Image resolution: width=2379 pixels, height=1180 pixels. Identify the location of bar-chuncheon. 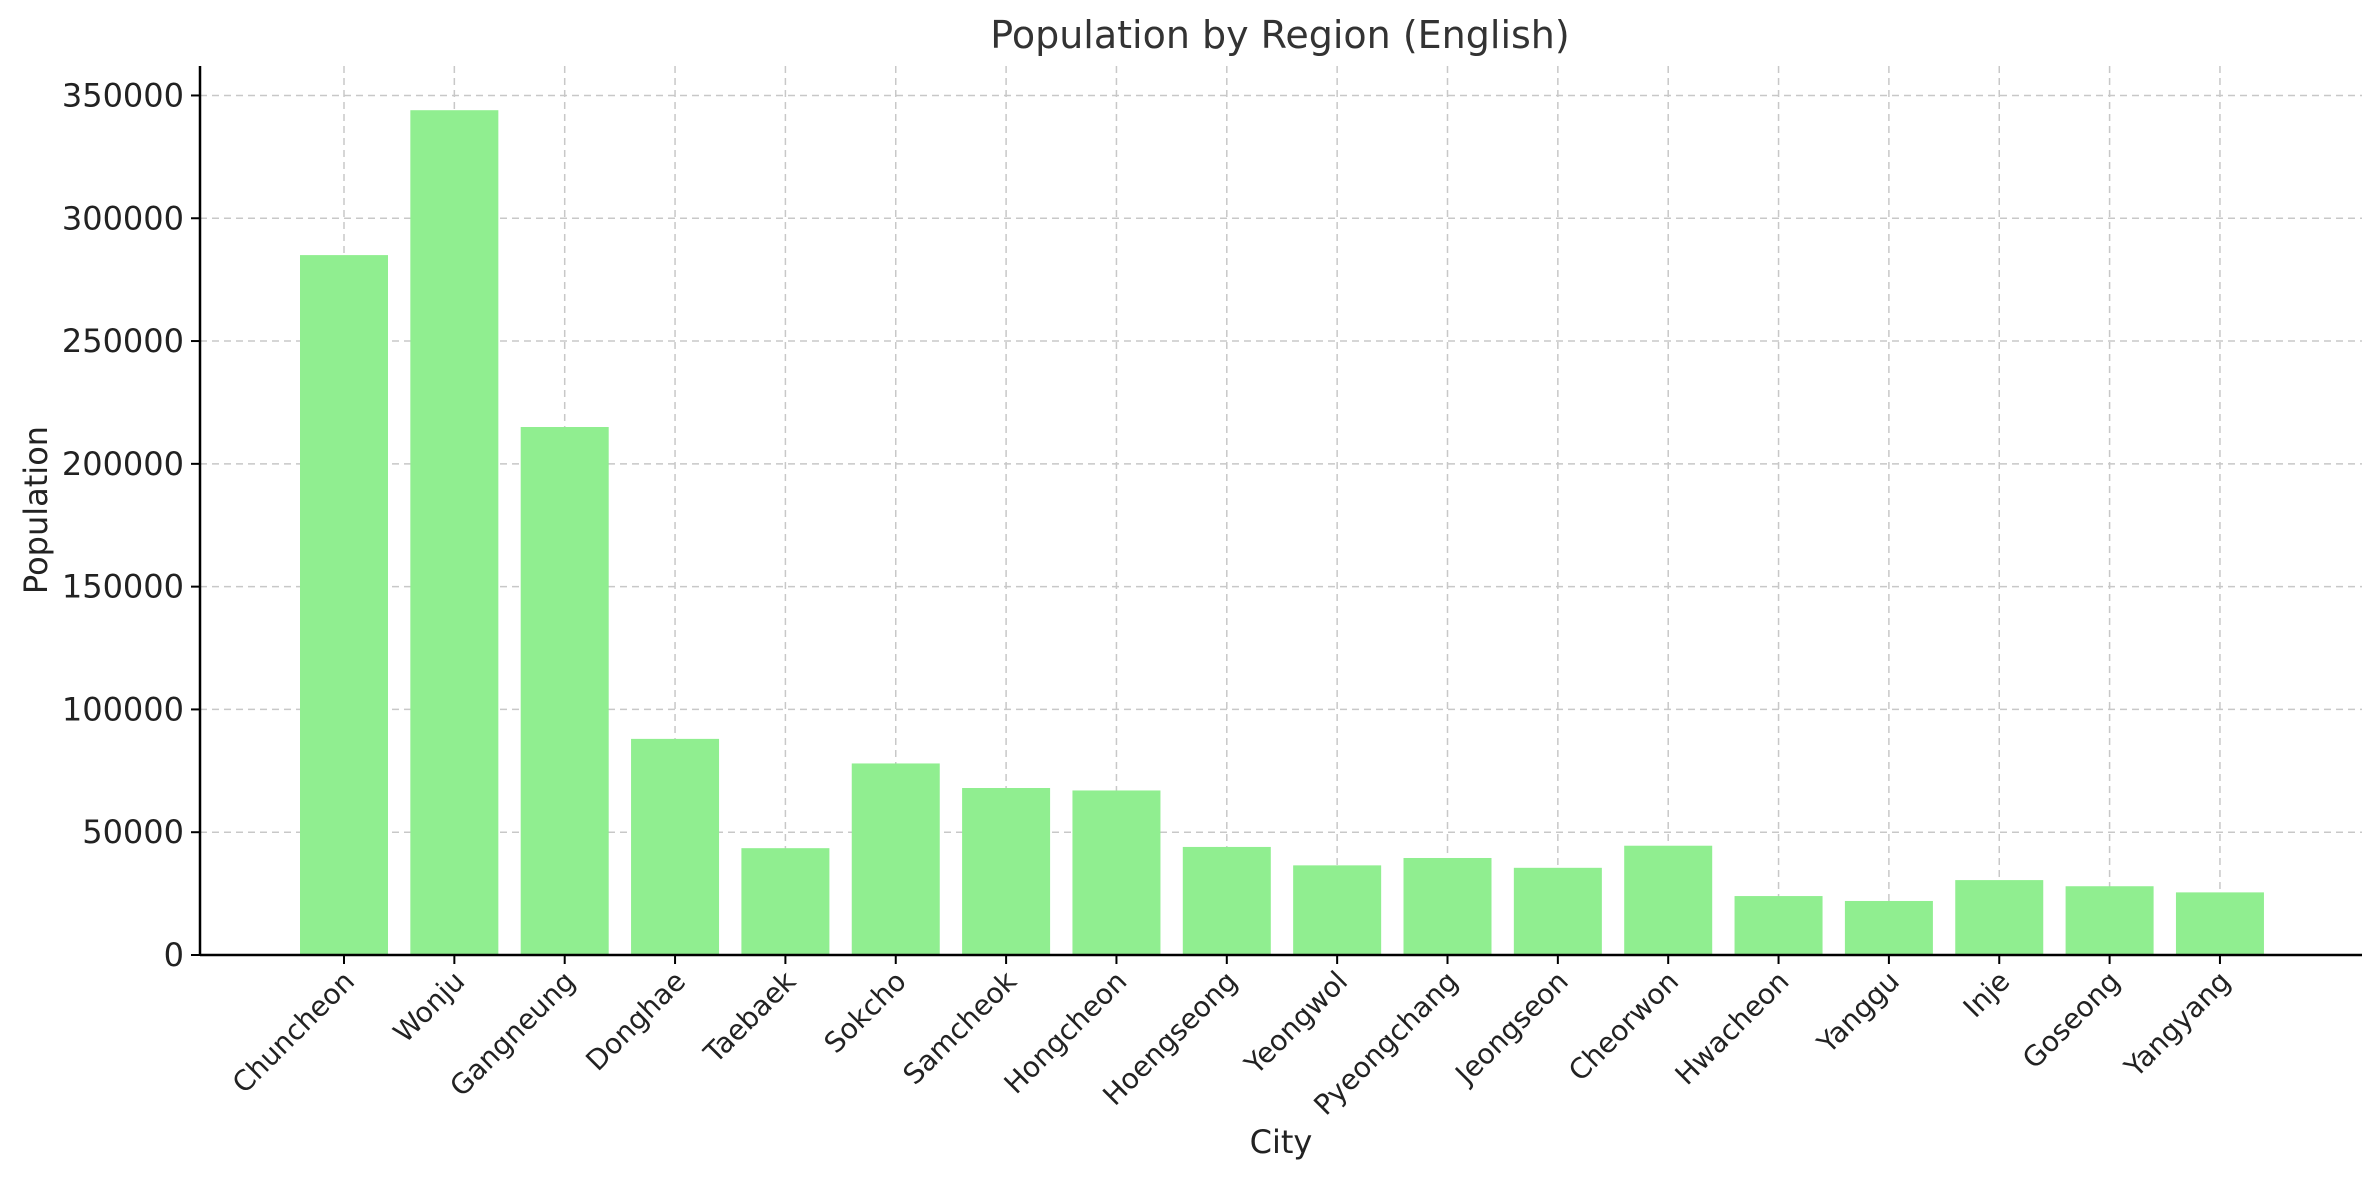
(344, 605).